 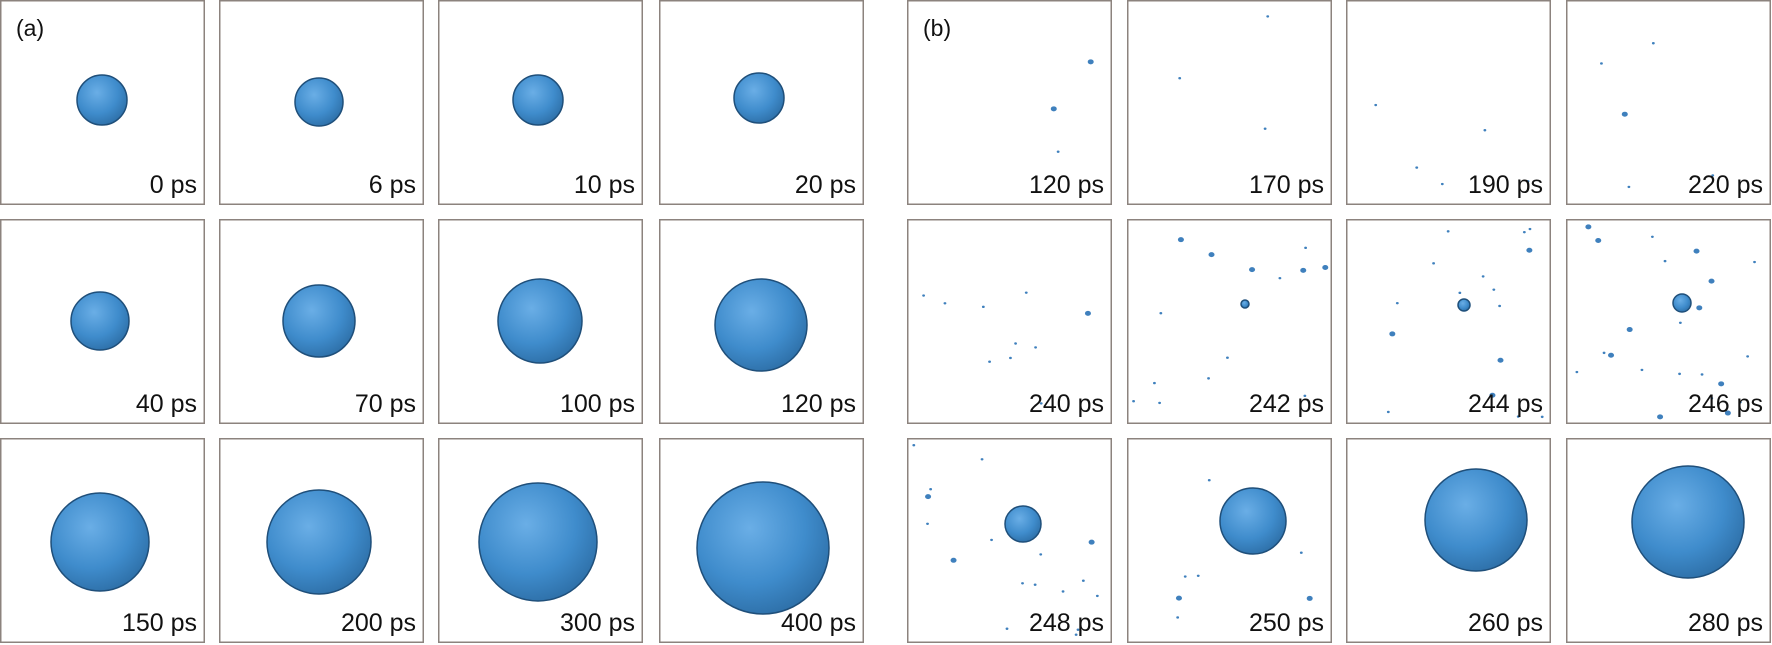 I want to click on time-label: 170 ps, so click(x=1286, y=185).